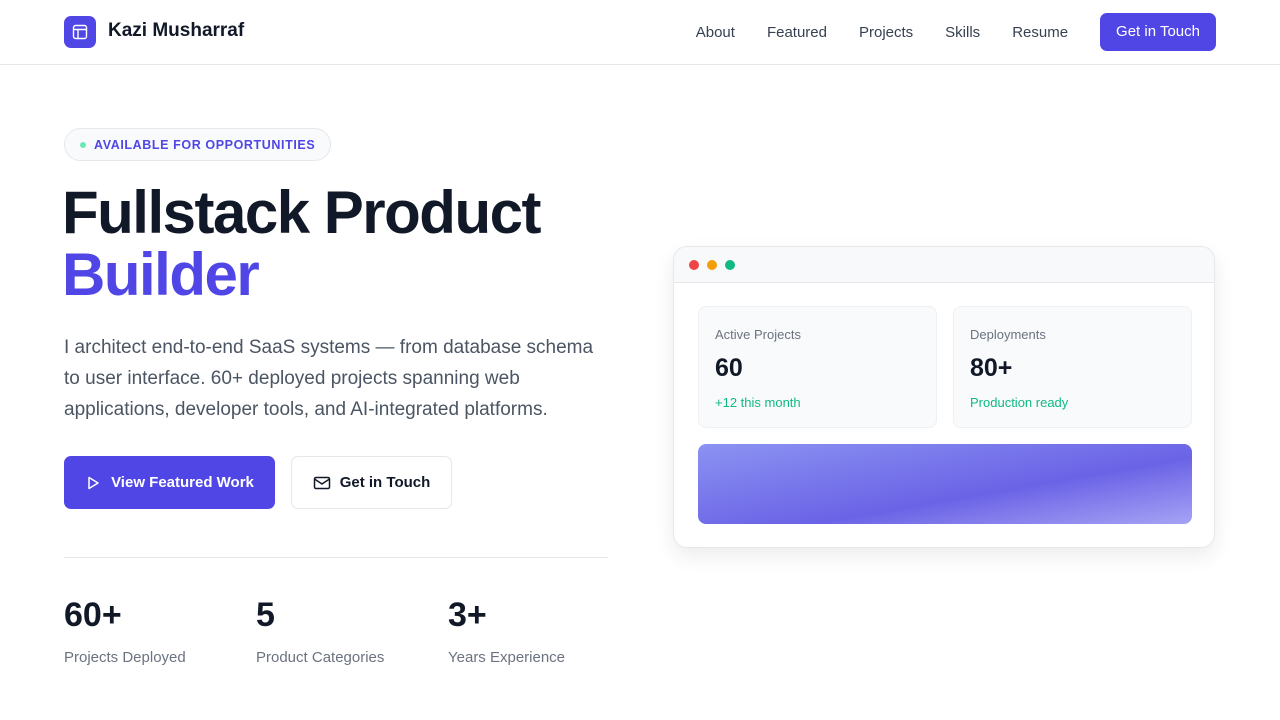 The width and height of the screenshot is (1280, 720). What do you see at coordinates (301, 212) in the screenshot?
I see `title-line-1: Fullstack Product` at bounding box center [301, 212].